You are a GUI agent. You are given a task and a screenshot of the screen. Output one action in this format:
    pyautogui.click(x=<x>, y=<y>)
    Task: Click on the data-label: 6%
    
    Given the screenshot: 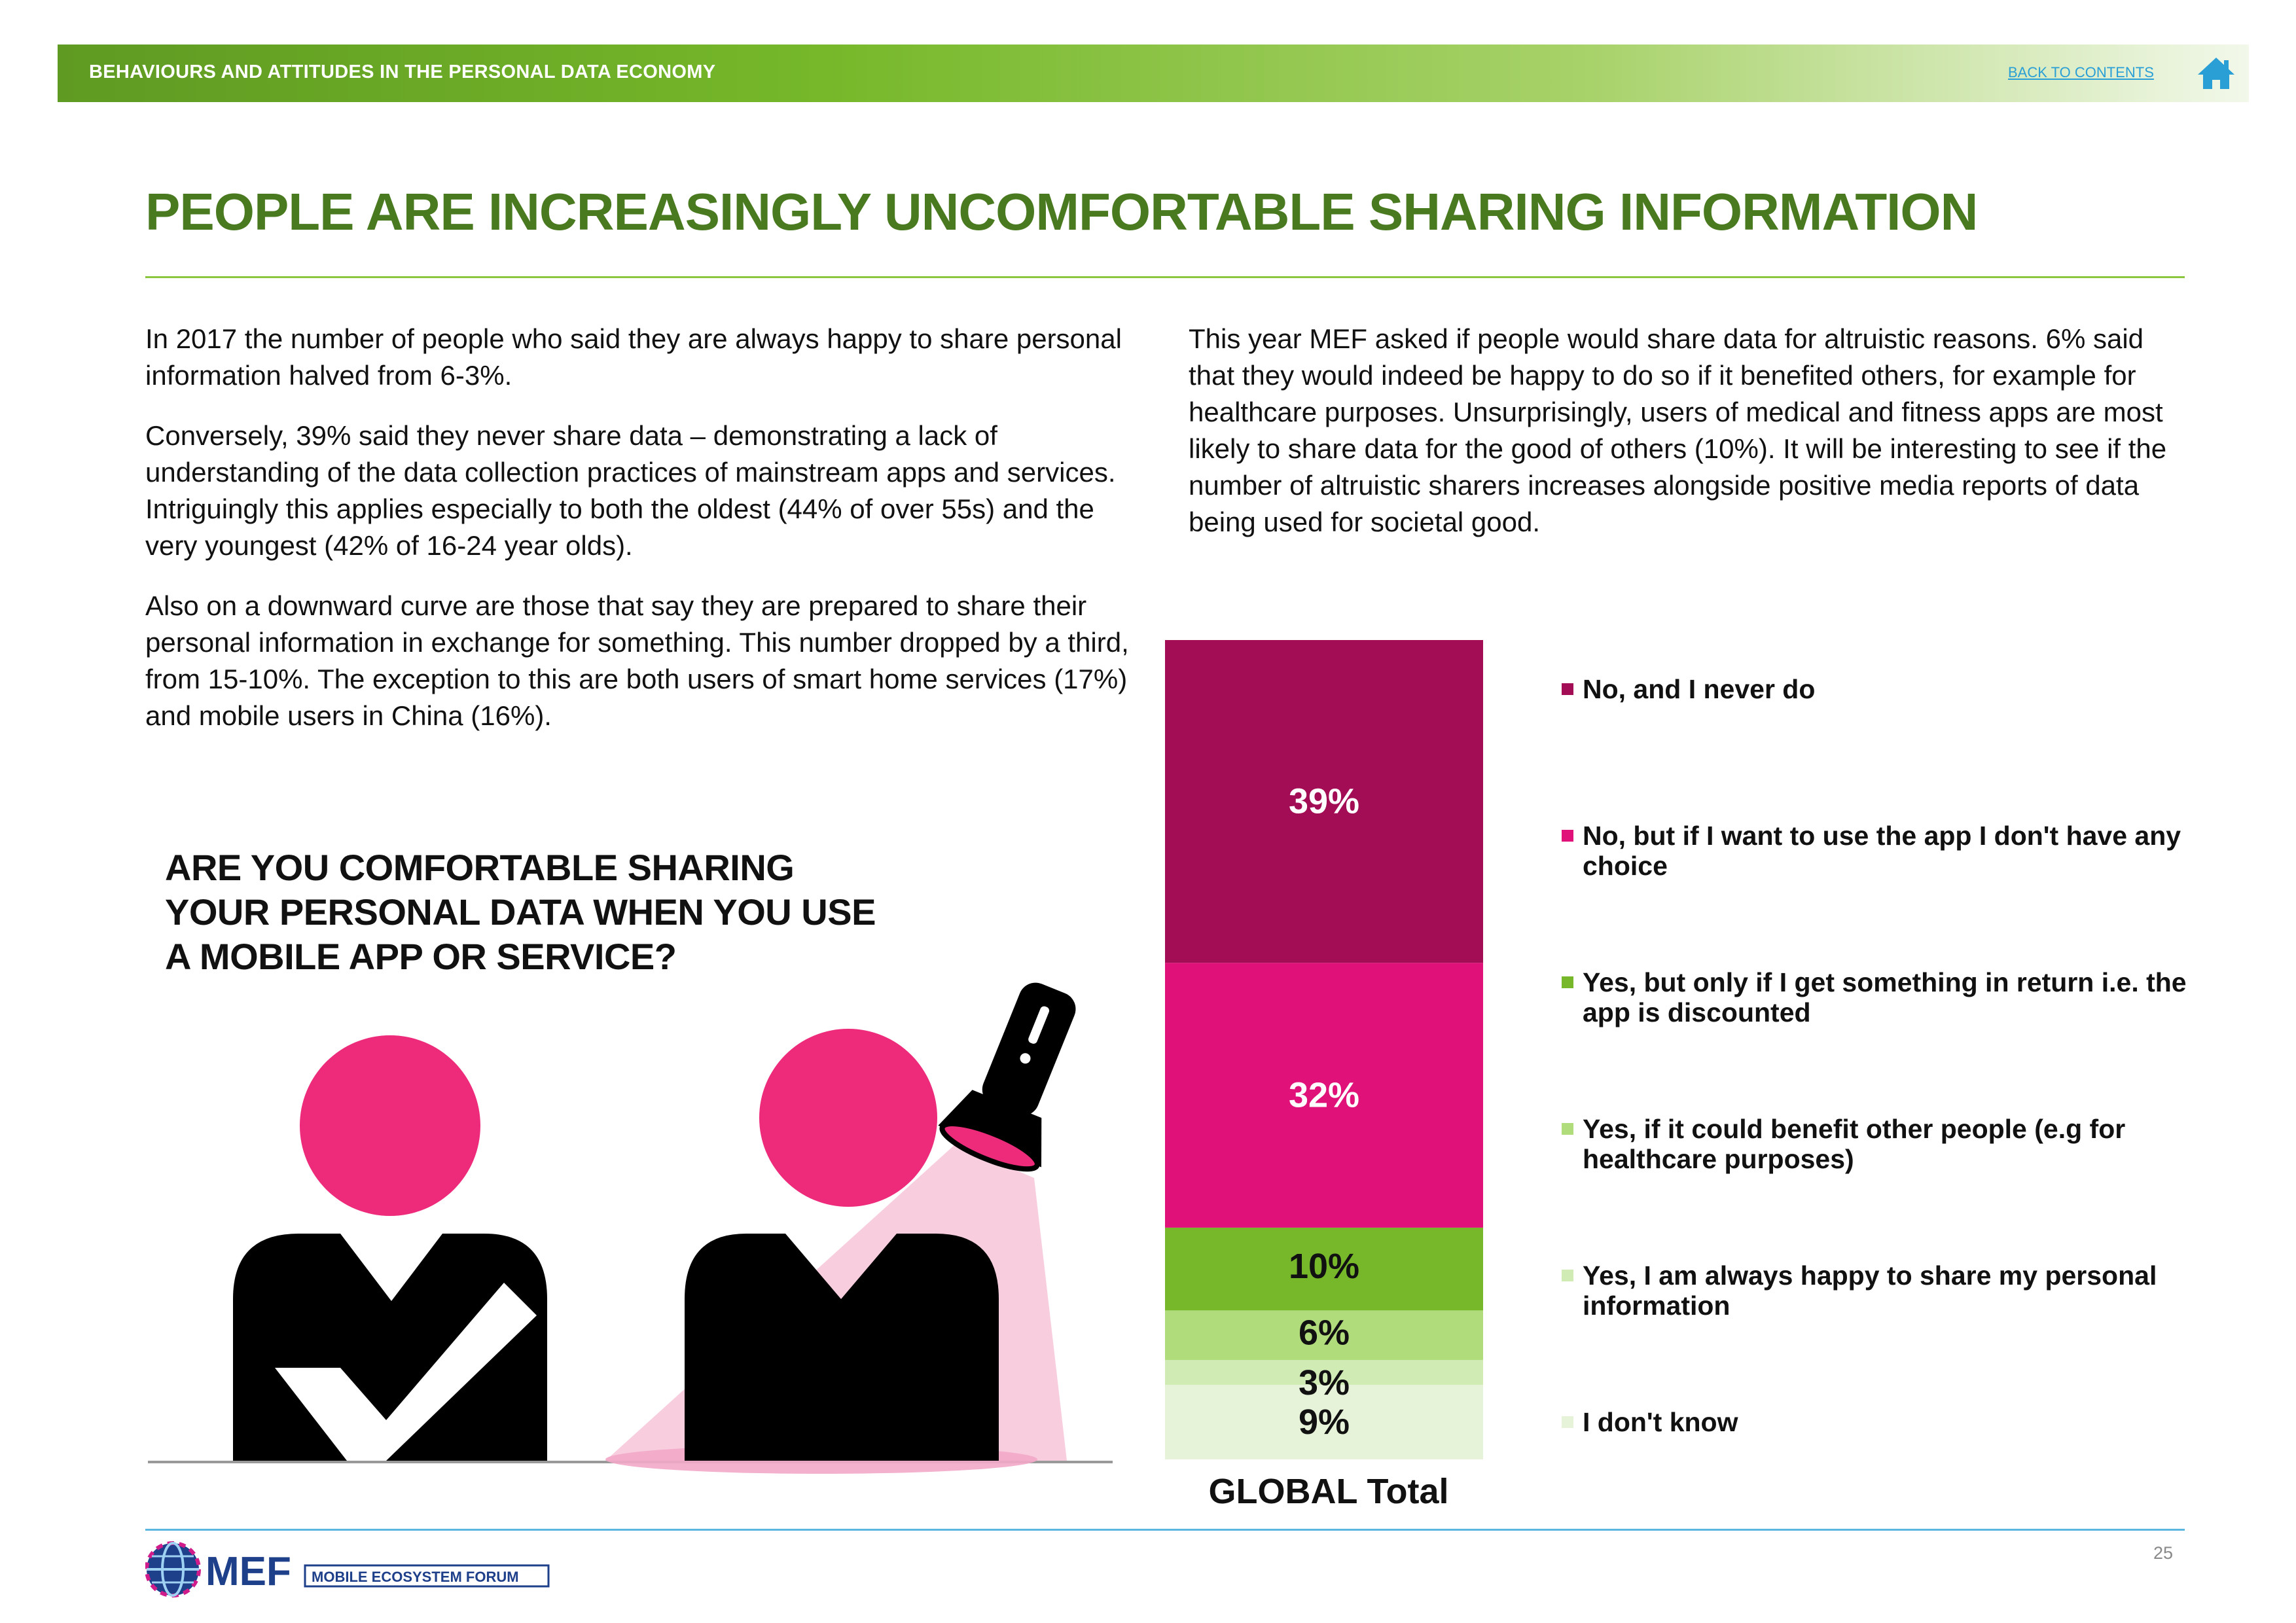 What is the action you would take?
    pyautogui.click(x=1324, y=1332)
    